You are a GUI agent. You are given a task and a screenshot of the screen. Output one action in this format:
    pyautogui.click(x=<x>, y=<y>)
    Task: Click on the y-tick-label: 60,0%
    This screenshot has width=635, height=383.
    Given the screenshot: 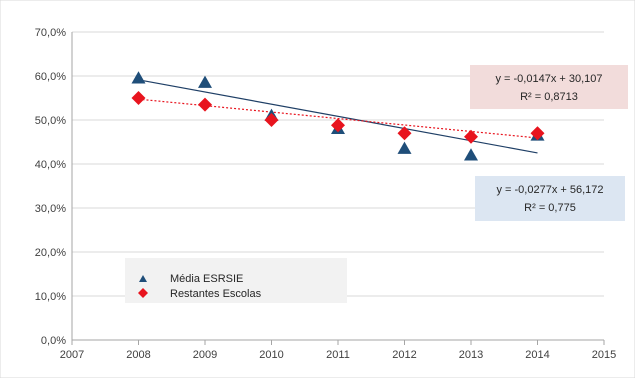 What is the action you would take?
    pyautogui.click(x=50, y=77)
    